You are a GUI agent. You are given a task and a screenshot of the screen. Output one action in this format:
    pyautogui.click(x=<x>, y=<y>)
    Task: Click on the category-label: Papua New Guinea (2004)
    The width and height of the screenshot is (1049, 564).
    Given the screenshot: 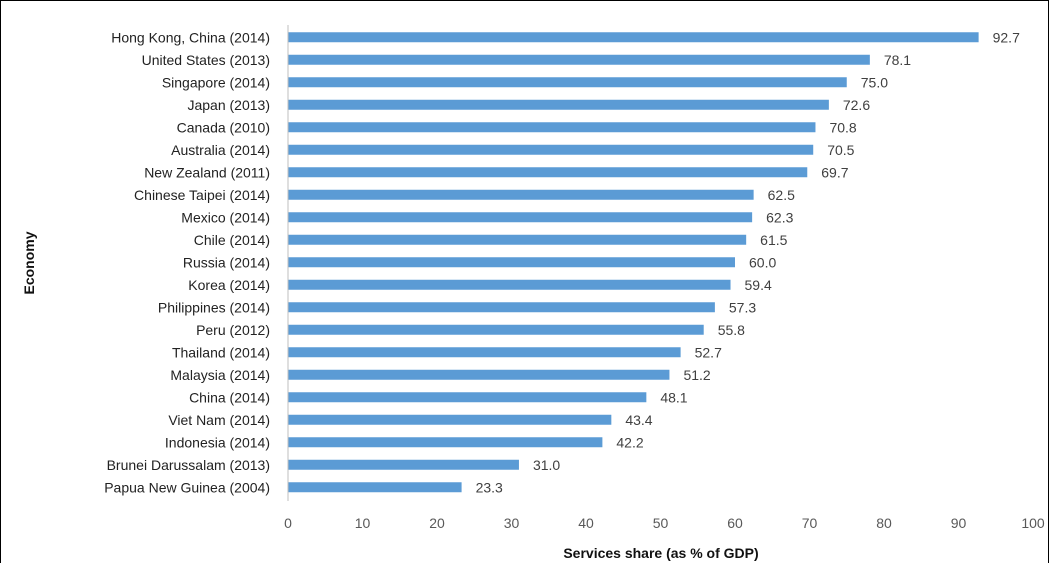 What is the action you would take?
    pyautogui.click(x=187, y=487)
    